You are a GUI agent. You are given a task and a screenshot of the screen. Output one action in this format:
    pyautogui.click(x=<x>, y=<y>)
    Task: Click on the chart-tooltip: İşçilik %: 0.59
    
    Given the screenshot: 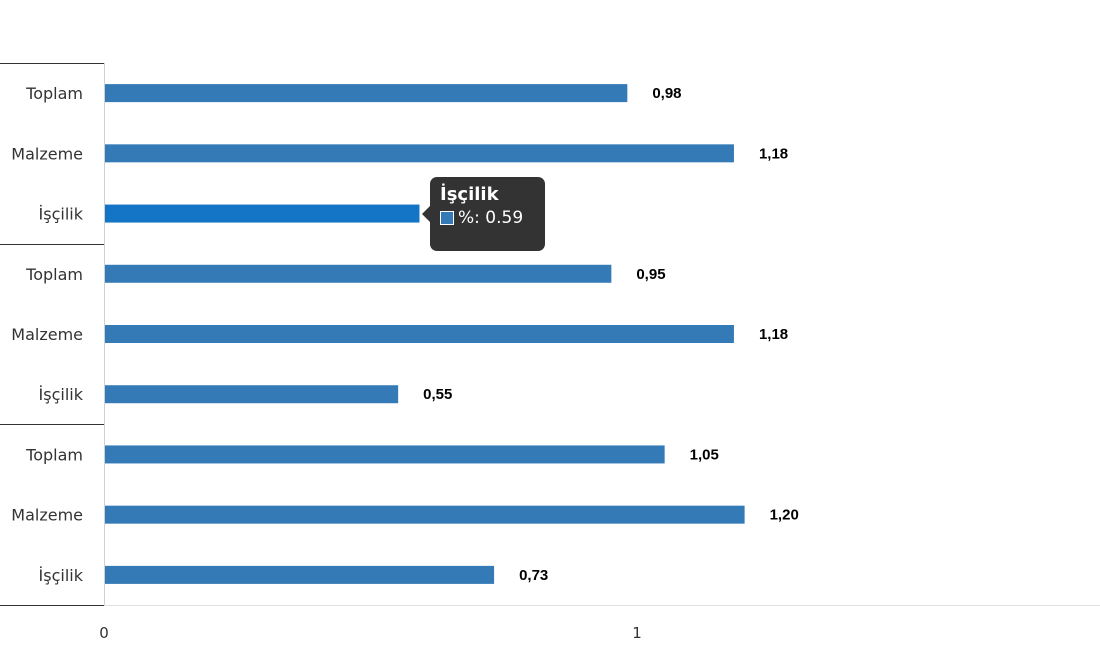 What is the action you would take?
    pyautogui.click(x=483, y=214)
    